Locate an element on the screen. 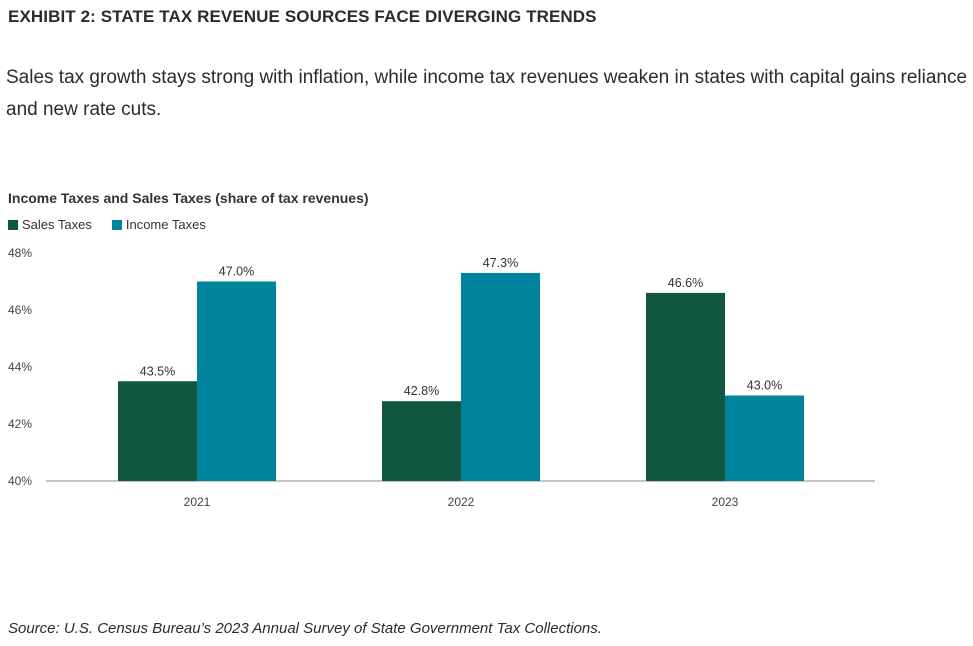  y-tick-label: 44% is located at coordinates (20, 367).